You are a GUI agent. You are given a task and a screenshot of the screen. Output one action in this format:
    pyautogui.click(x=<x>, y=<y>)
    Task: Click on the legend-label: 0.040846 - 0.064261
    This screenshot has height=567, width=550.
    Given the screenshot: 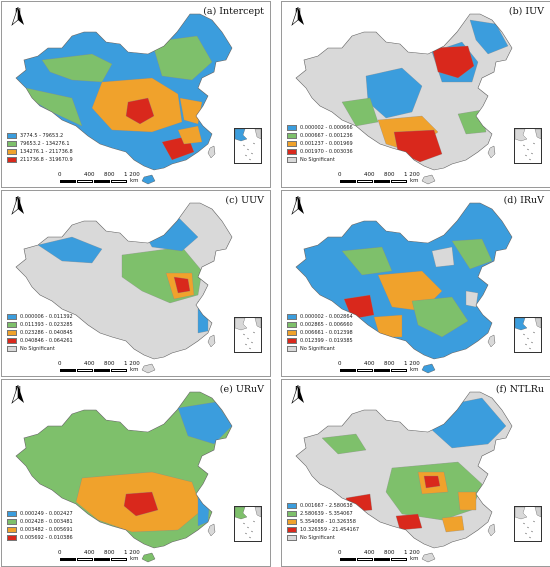 What is the action you would take?
    pyautogui.click(x=46, y=341)
    